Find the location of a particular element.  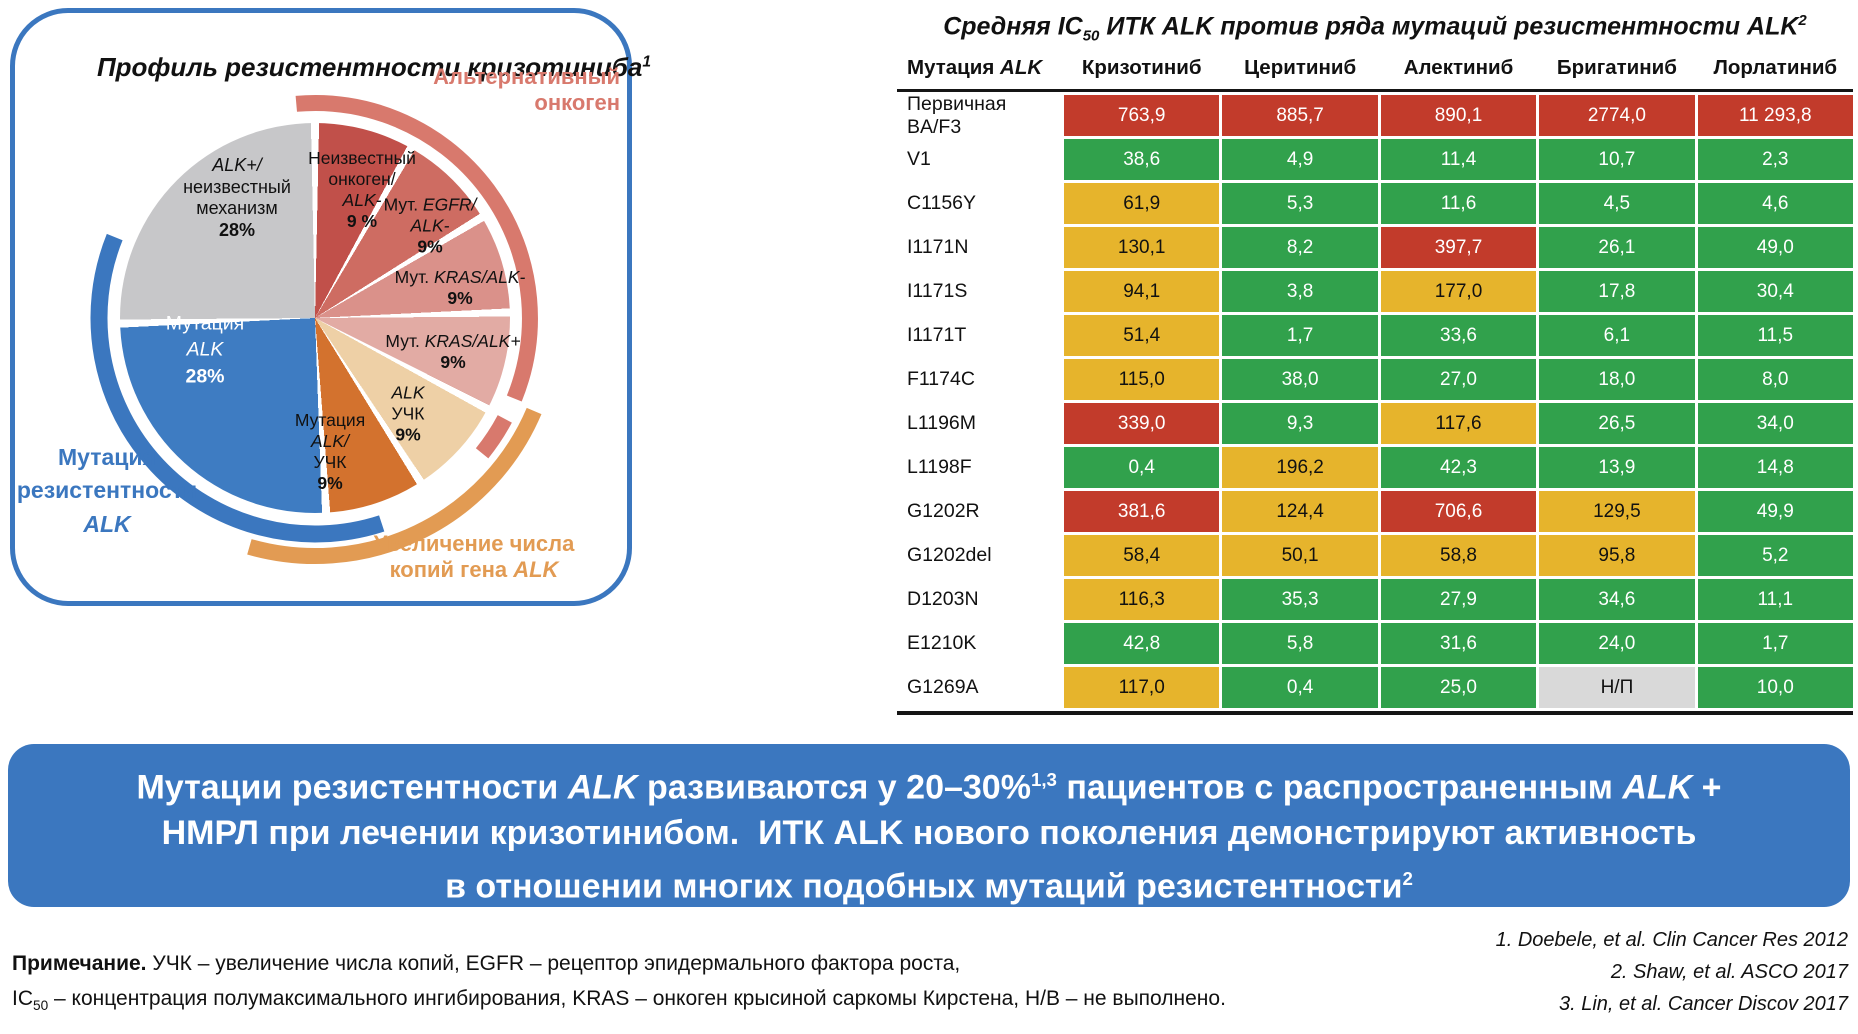

mutation-label: F1174C is located at coordinates (979, 380).